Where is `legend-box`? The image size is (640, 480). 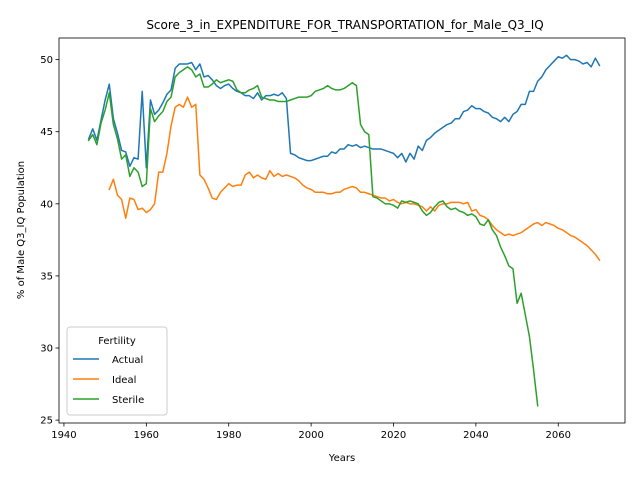
legend-box is located at coordinates (117, 371).